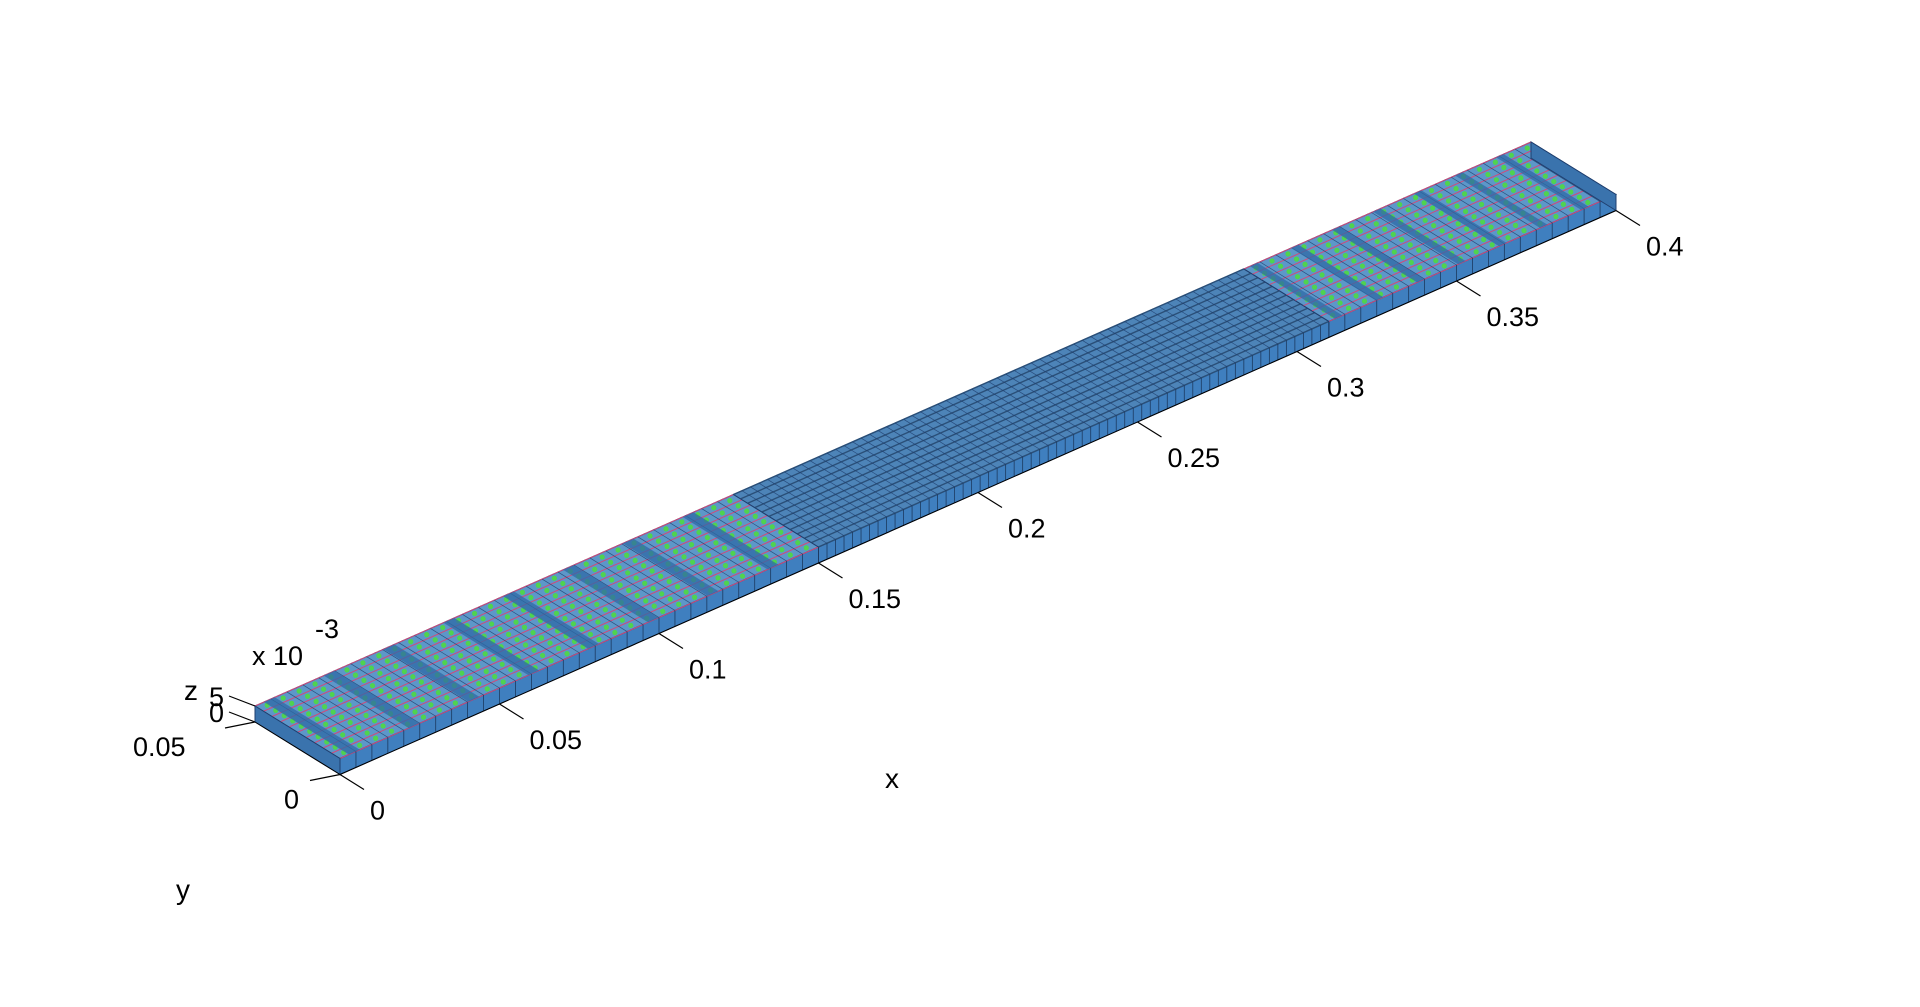 Image resolution: width=1920 pixels, height=1007 pixels. What do you see at coordinates (892, 778) in the screenshot?
I see `x-axis-label: x` at bounding box center [892, 778].